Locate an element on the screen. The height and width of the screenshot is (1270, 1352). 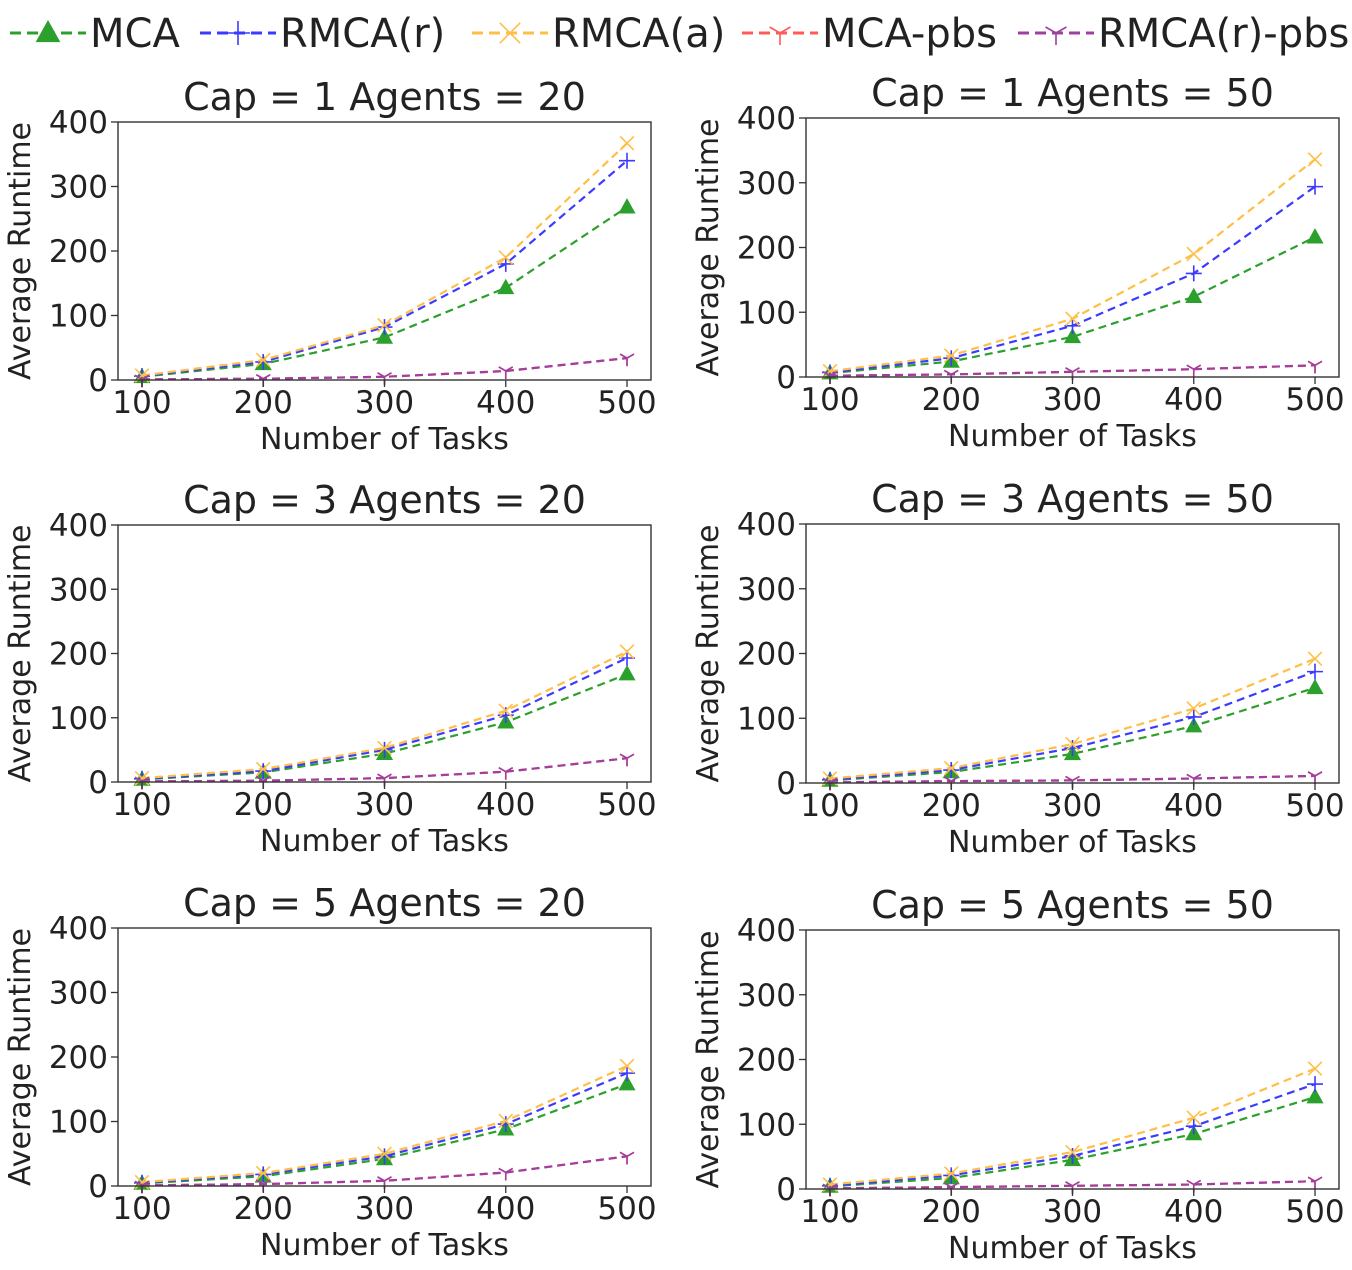
series-line-rmca-a is located at coordinates (1072, 1126).